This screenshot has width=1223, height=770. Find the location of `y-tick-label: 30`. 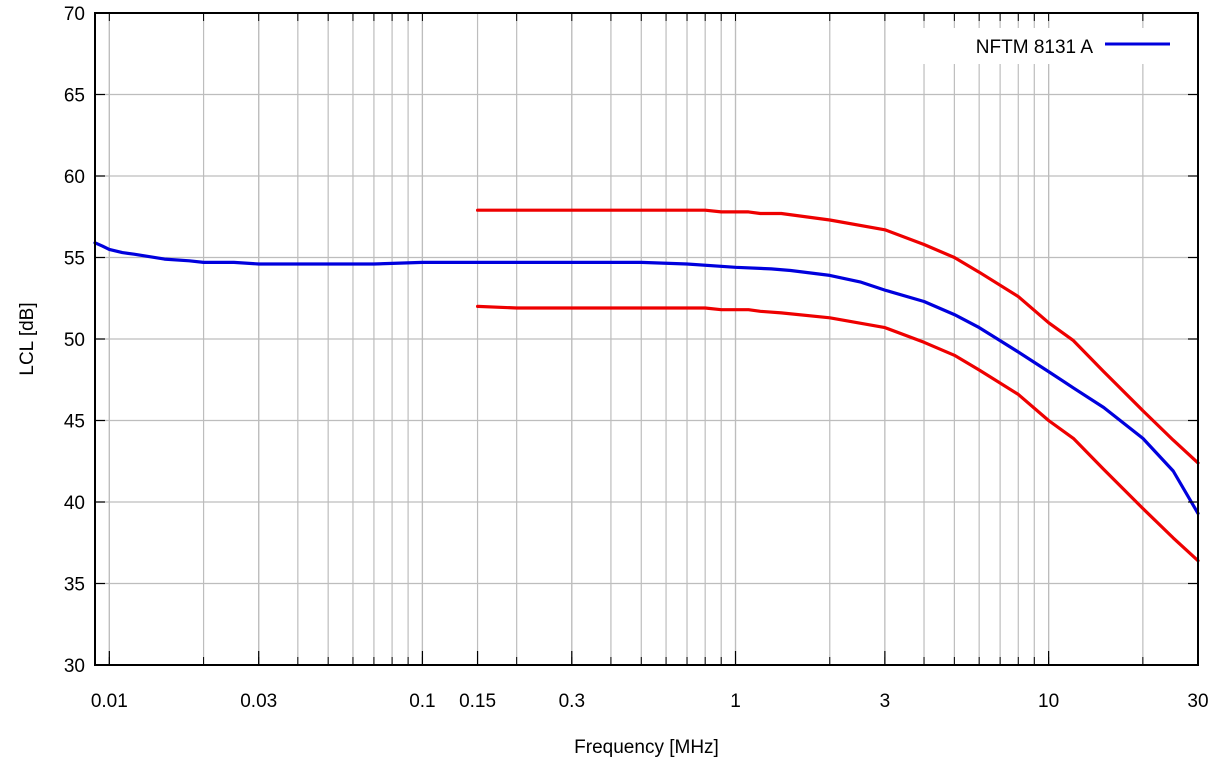

y-tick-label: 30 is located at coordinates (74, 666).